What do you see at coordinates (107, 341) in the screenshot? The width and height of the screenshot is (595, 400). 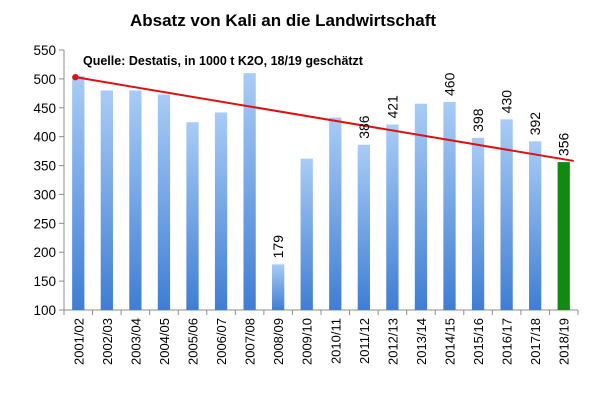 I see `x-tick-label: 2002/03` at bounding box center [107, 341].